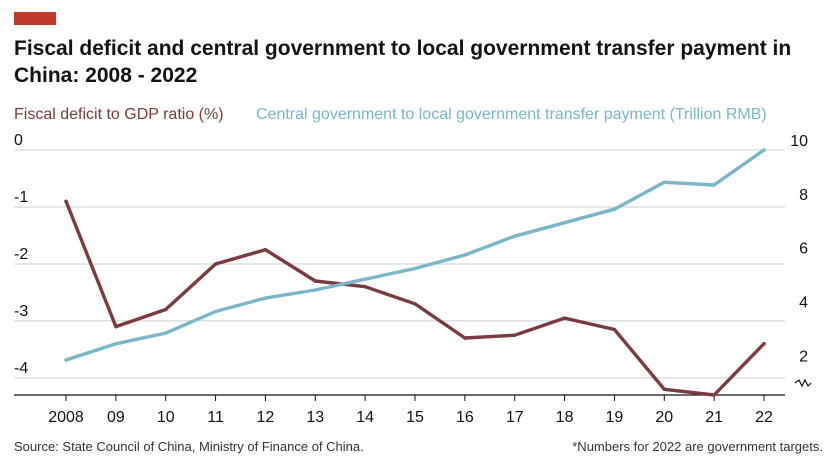 The width and height of the screenshot is (837, 474). I want to click on right-tick-label: 10, so click(799, 141).